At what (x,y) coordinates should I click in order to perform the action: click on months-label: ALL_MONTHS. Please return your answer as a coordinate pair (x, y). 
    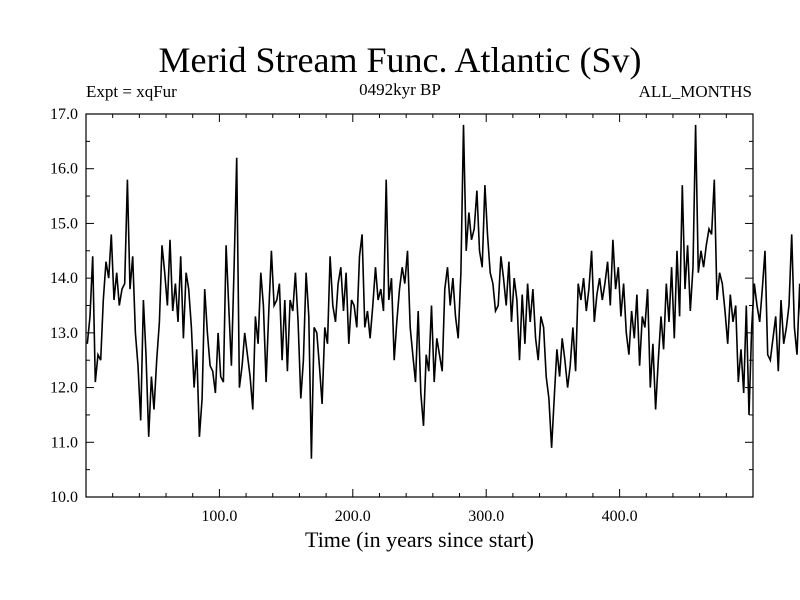
    Looking at the image, I should click on (695, 91).